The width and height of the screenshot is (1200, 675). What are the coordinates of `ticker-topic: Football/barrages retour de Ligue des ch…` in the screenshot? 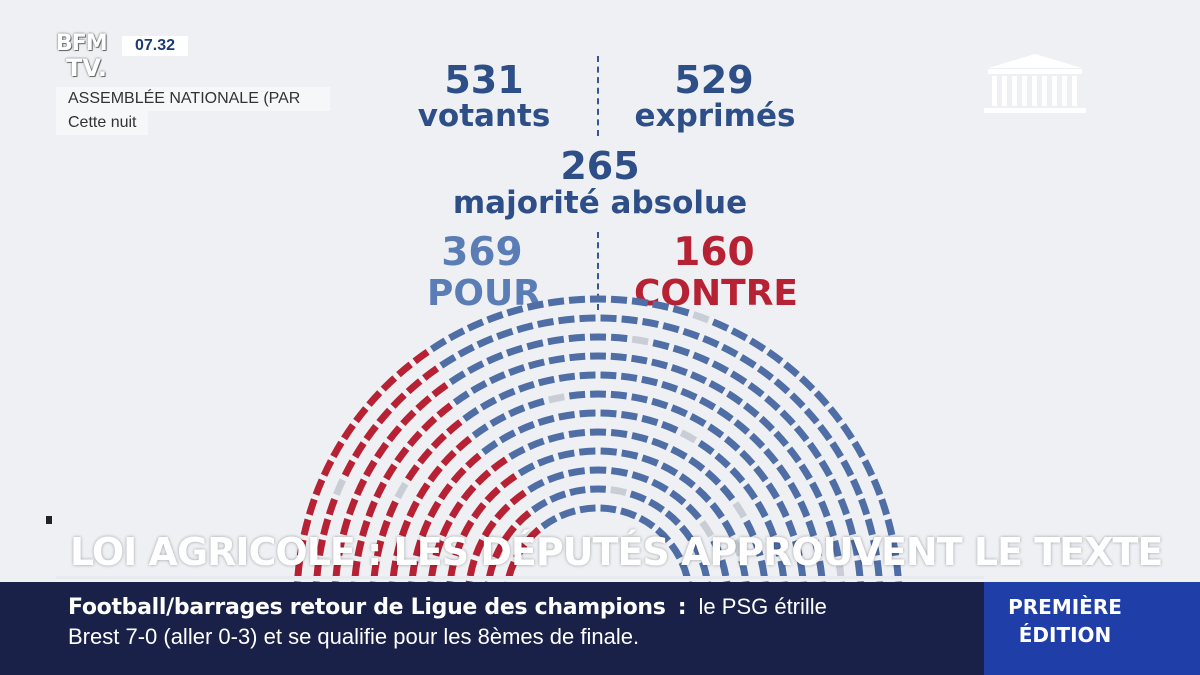 It's located at (367, 607).